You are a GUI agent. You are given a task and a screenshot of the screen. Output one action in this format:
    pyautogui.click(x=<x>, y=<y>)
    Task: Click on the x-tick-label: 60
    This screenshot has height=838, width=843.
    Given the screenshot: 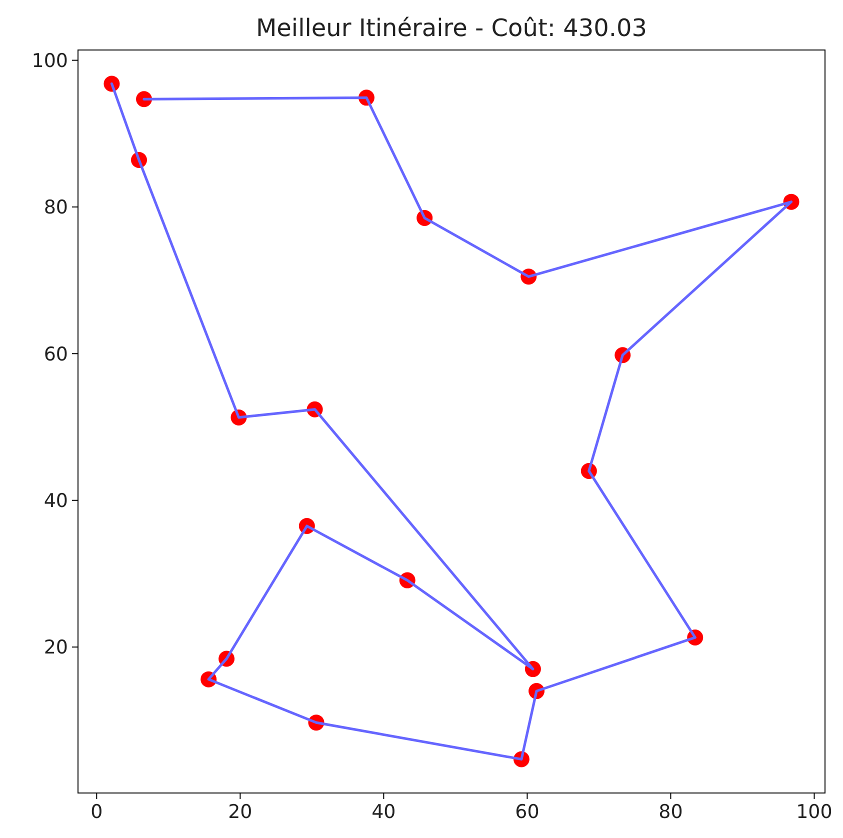 What is the action you would take?
    pyautogui.click(x=527, y=812)
    